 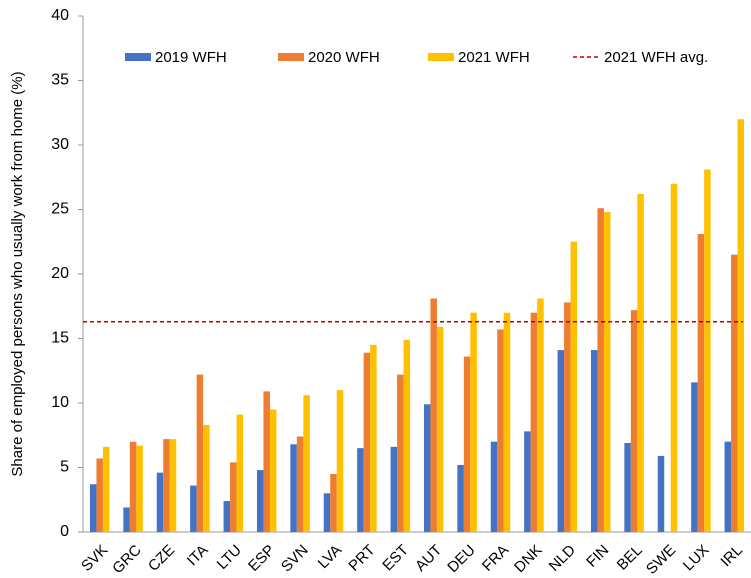 What do you see at coordinates (630, 558) in the screenshot?
I see `x-tick-label: BEL` at bounding box center [630, 558].